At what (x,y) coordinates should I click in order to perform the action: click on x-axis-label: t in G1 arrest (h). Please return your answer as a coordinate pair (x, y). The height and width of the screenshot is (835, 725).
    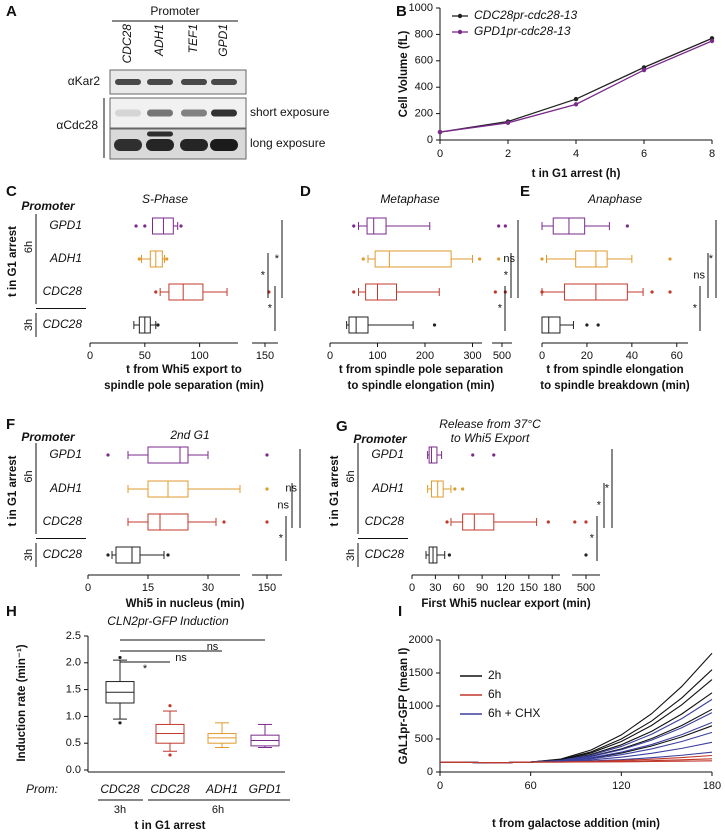
    Looking at the image, I should click on (576, 174).